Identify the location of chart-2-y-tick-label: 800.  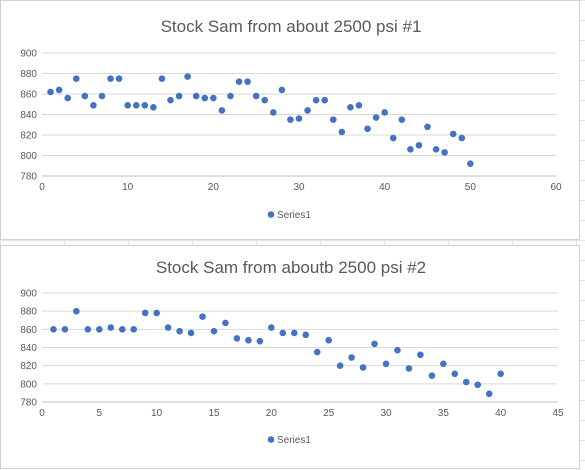
(28, 384).